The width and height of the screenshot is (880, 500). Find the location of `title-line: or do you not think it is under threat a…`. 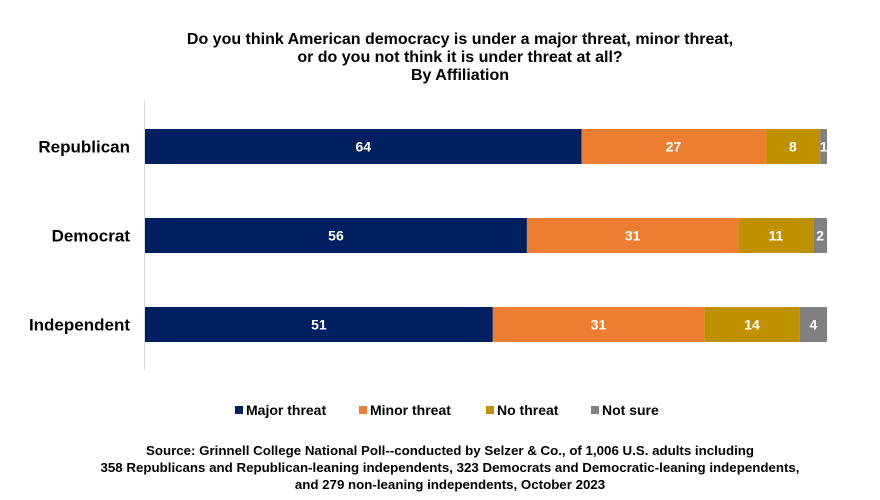

title-line: or do you not think it is under threat a… is located at coordinates (460, 57).